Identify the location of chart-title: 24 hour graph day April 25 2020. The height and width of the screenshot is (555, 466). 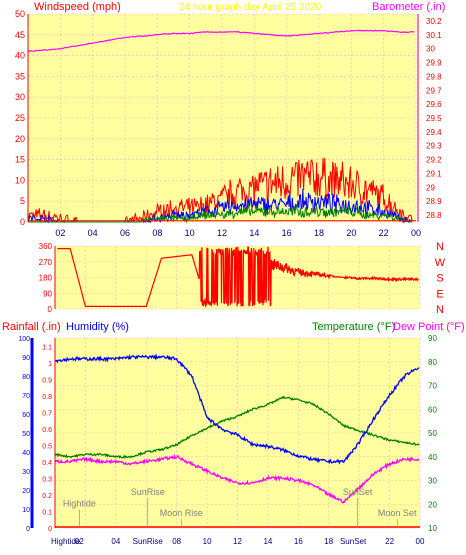
(250, 7).